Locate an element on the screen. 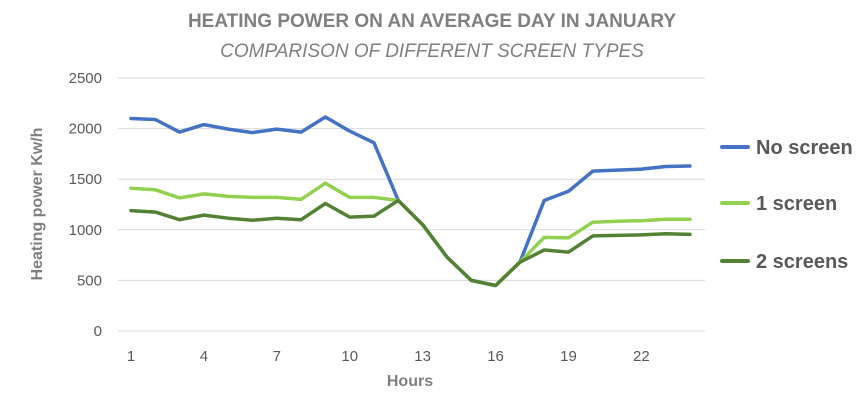 Image resolution: width=864 pixels, height=400 pixels. x-tick-label: 10 is located at coordinates (349, 356).